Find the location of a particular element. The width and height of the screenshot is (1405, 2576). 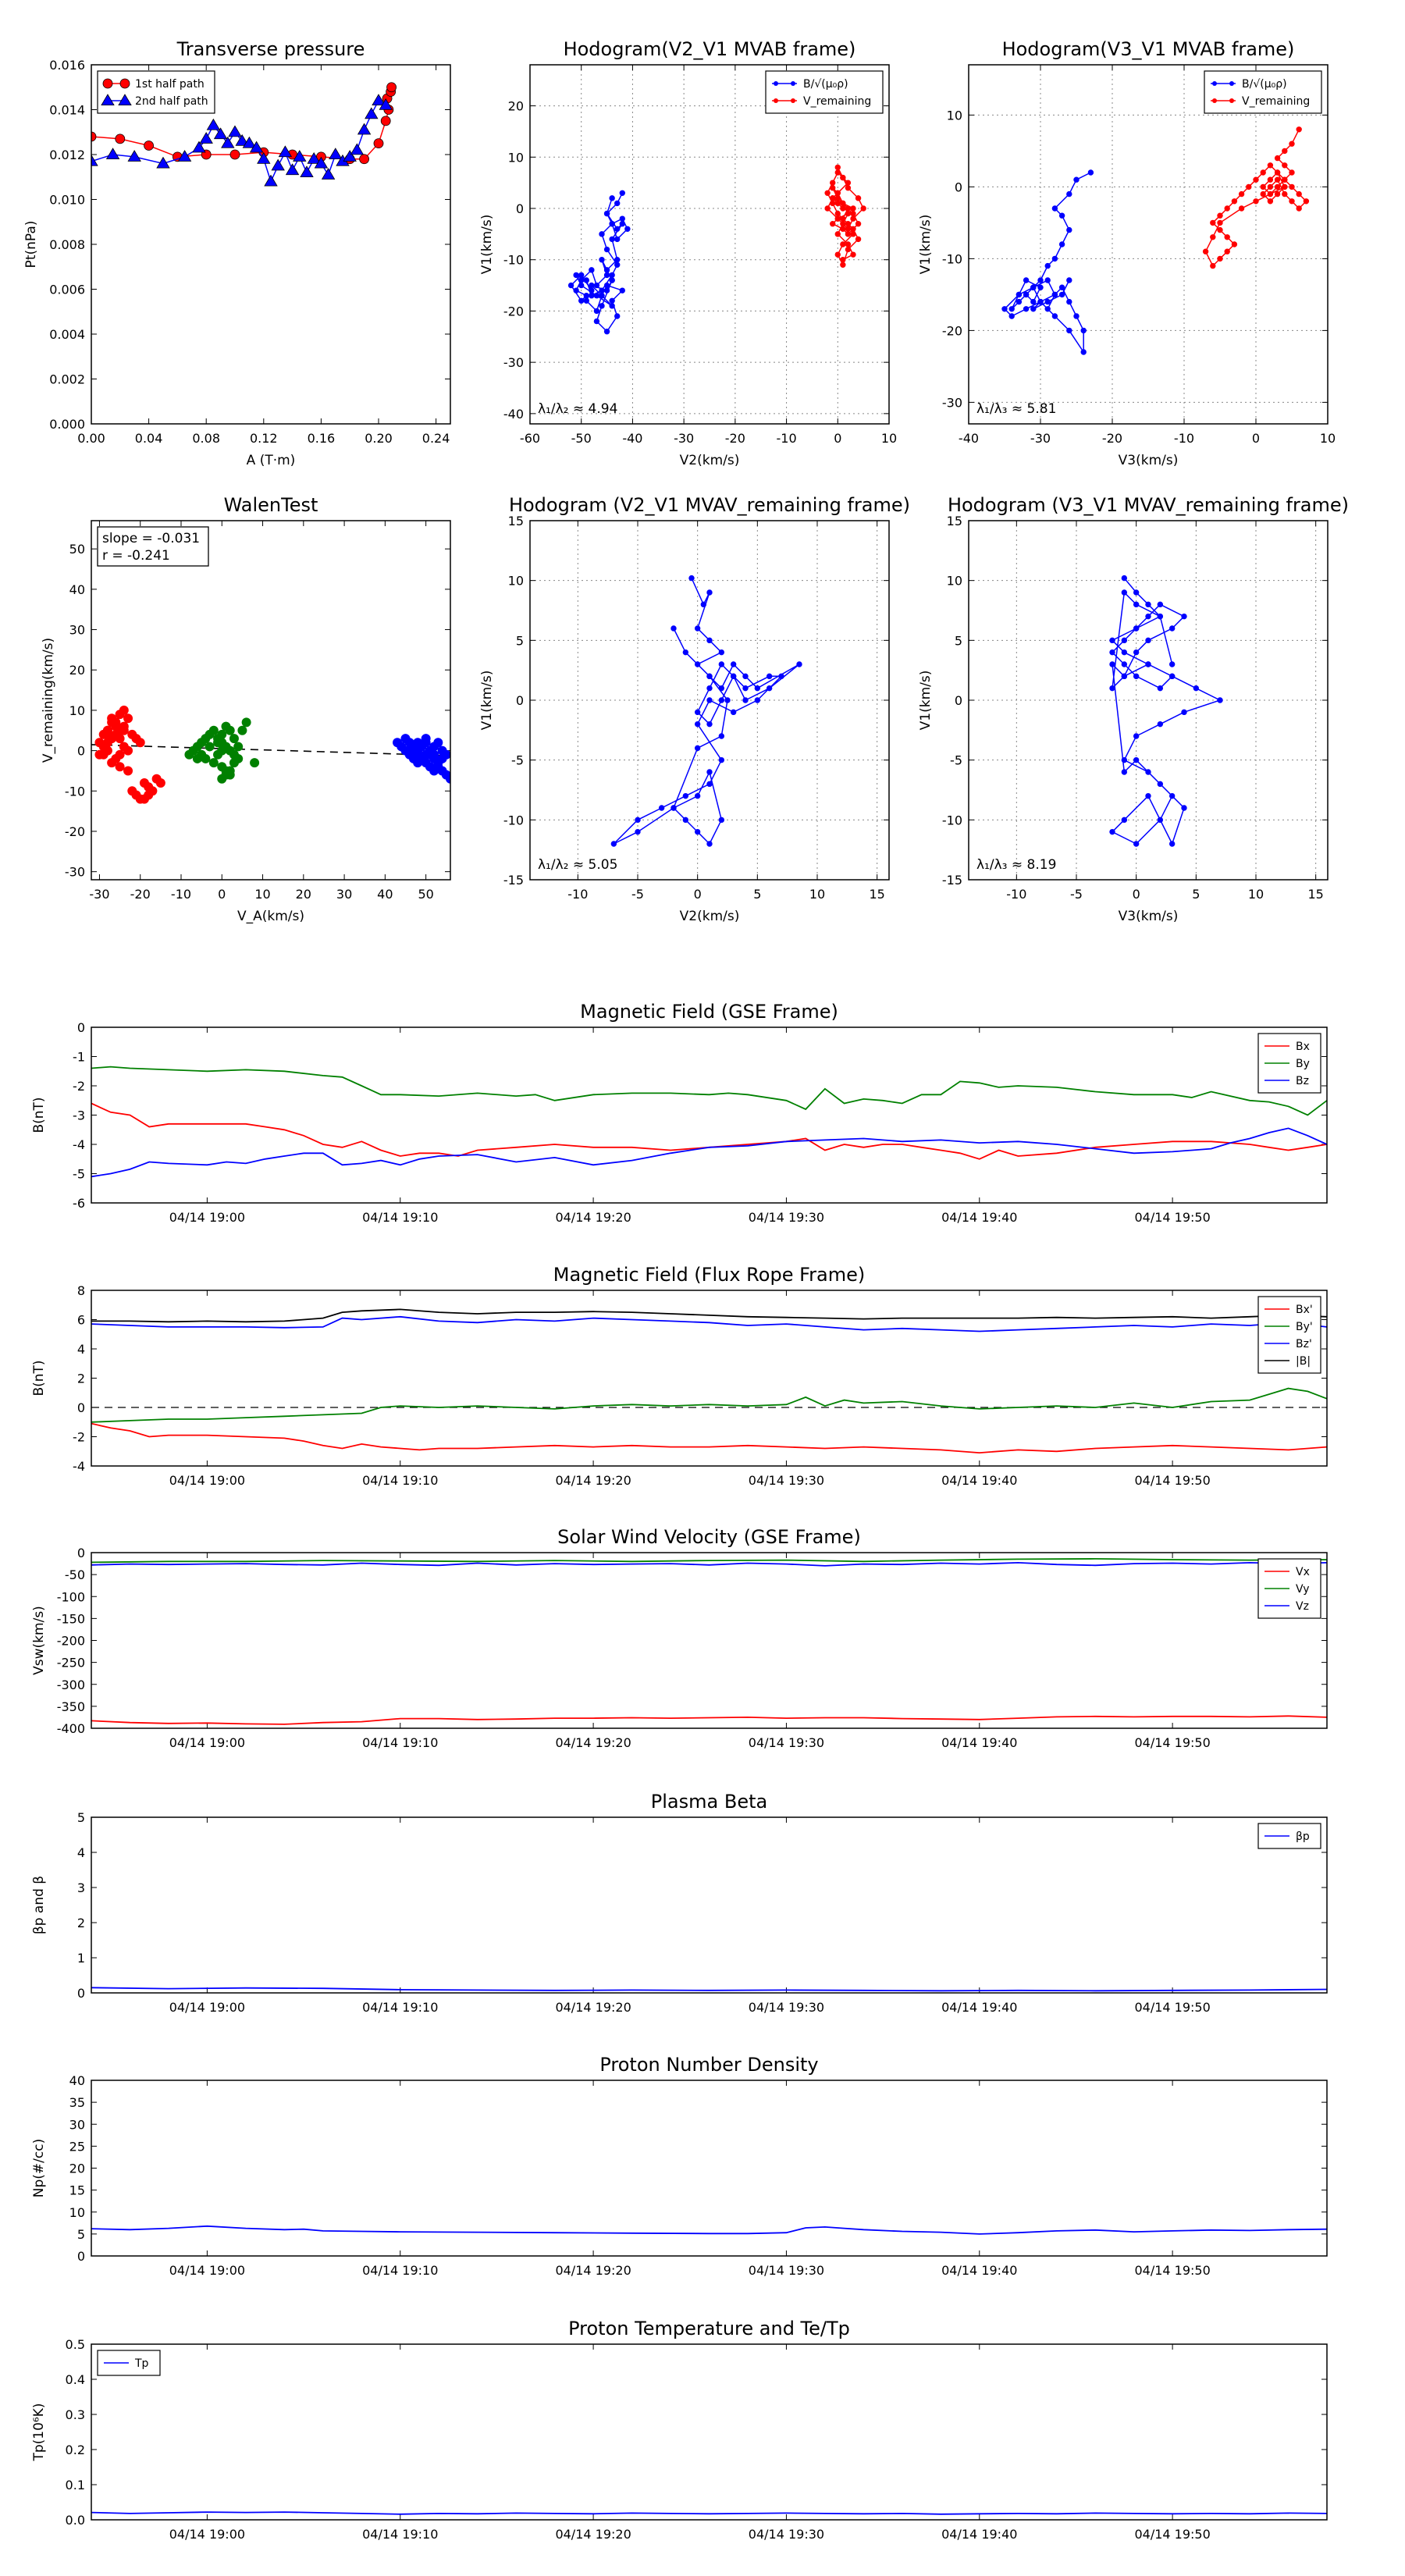

legend-label: Vx is located at coordinates (1303, 1572).